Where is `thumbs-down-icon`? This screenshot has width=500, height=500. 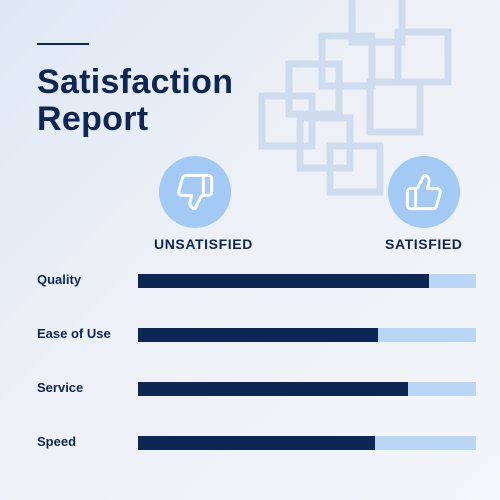
thumbs-down-icon is located at coordinates (195, 192).